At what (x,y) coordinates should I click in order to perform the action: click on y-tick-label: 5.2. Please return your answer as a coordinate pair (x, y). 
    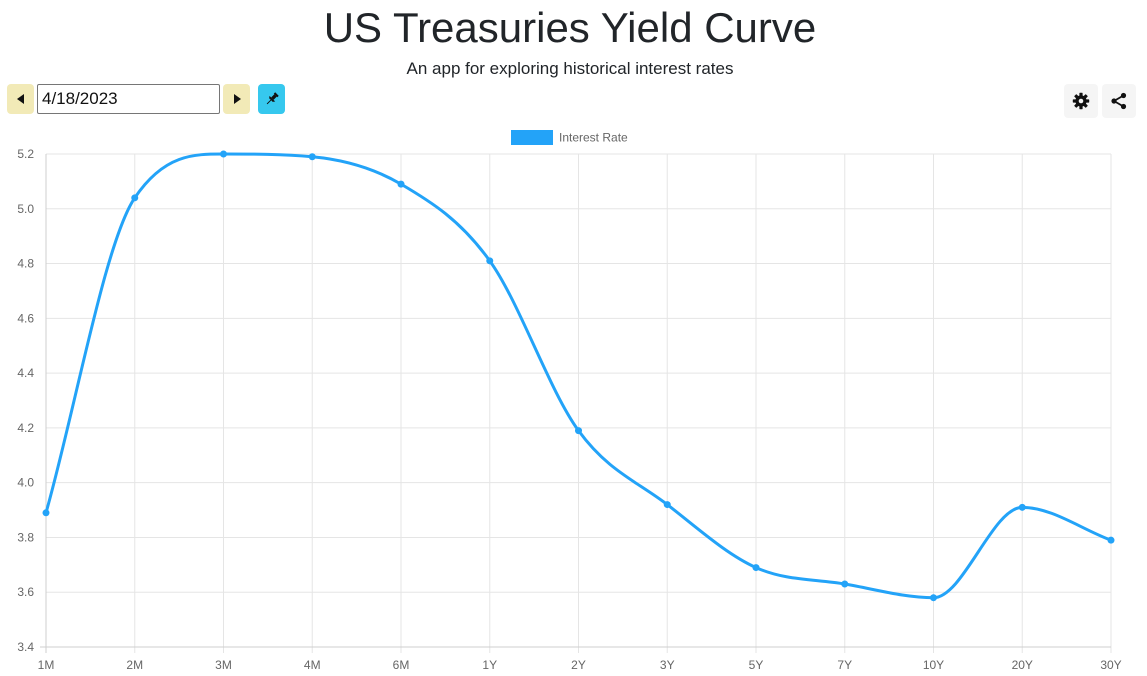
    Looking at the image, I should click on (25, 154).